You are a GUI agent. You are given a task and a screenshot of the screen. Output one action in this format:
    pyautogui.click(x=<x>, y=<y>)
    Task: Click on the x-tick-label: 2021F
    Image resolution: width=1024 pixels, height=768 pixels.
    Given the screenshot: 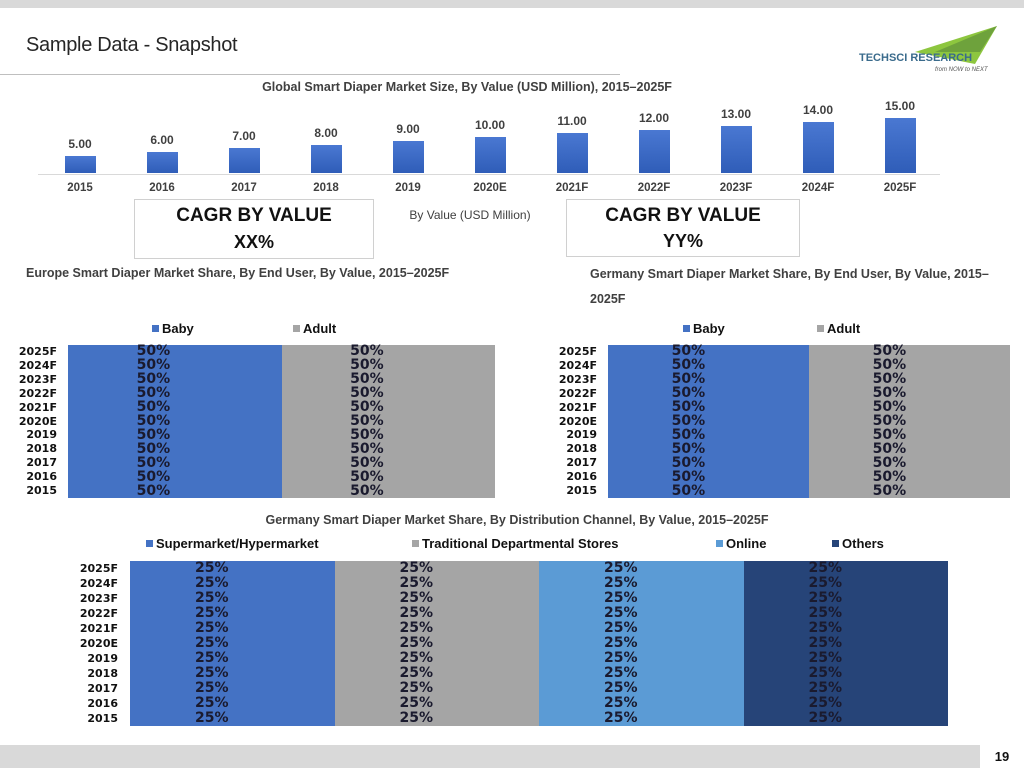 What is the action you would take?
    pyautogui.click(x=572, y=188)
    